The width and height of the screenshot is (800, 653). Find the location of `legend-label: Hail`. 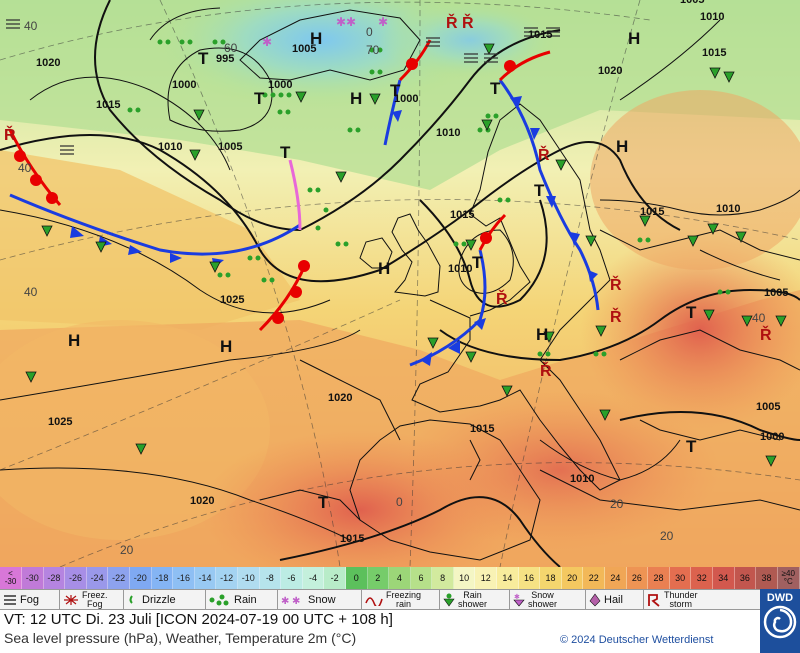

legend-label: Hail is located at coordinates (613, 599).